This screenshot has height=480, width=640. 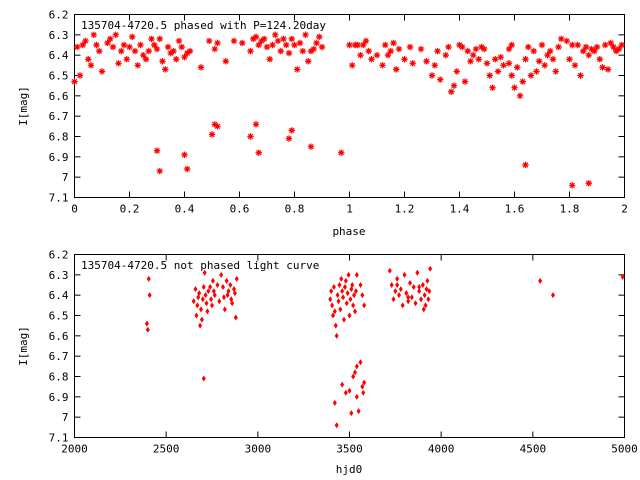 What do you see at coordinates (59, 35) in the screenshot?
I see `y-tick-label: 6.3` at bounding box center [59, 35].